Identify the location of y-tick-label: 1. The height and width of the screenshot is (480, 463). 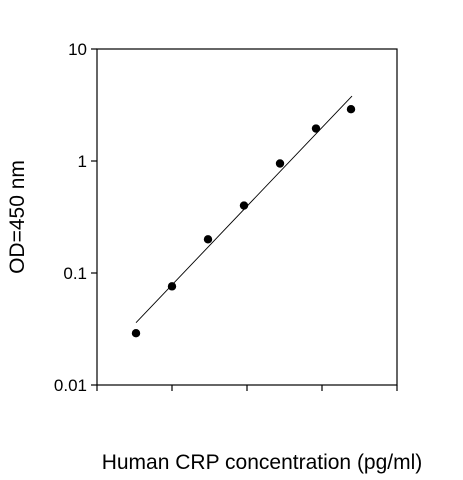
(82, 161).